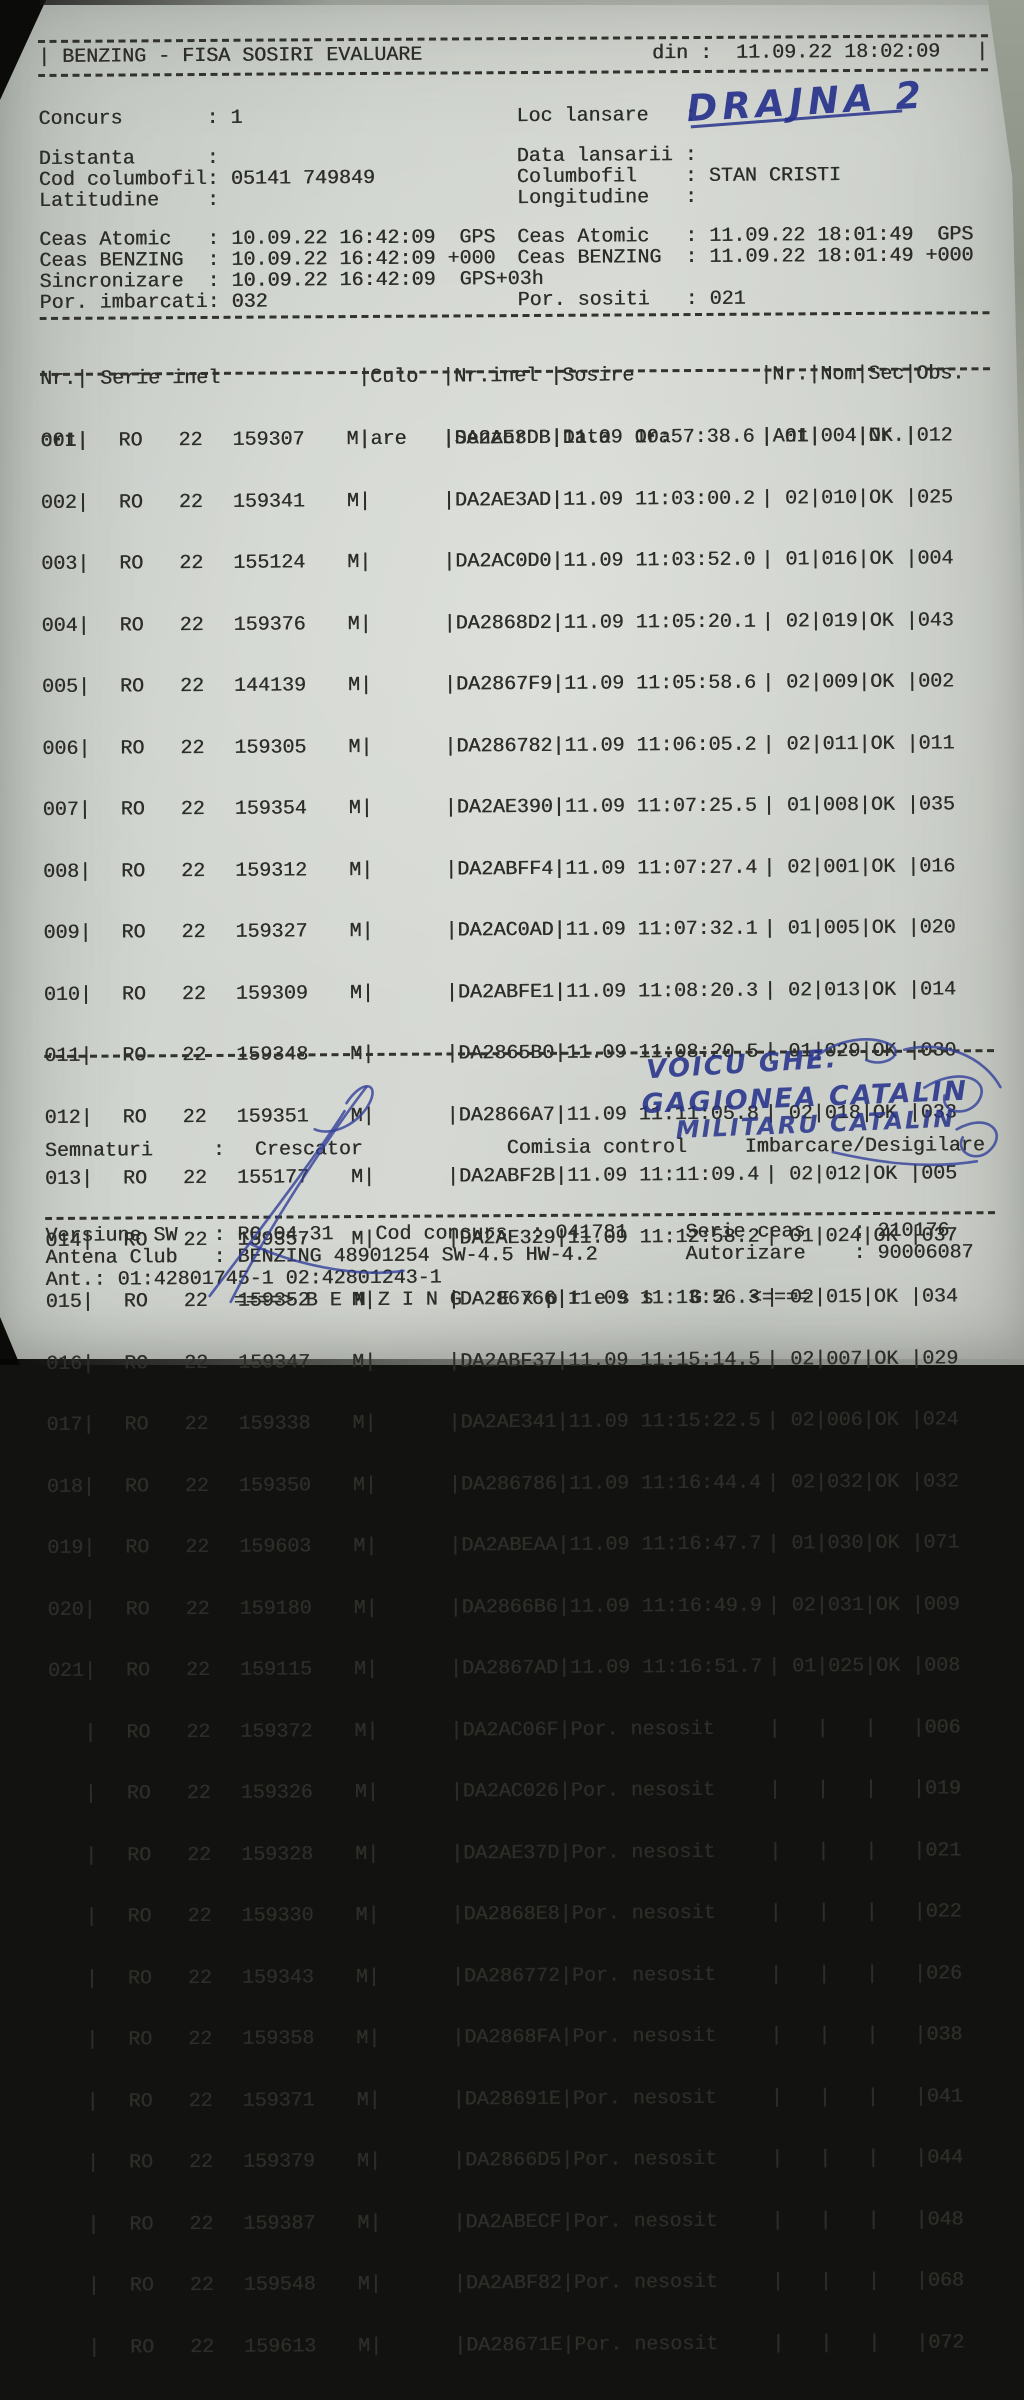 The width and height of the screenshot is (1024, 2400). Describe the element at coordinates (939, 744) in the screenshot. I see `cell-obs: 011` at that location.